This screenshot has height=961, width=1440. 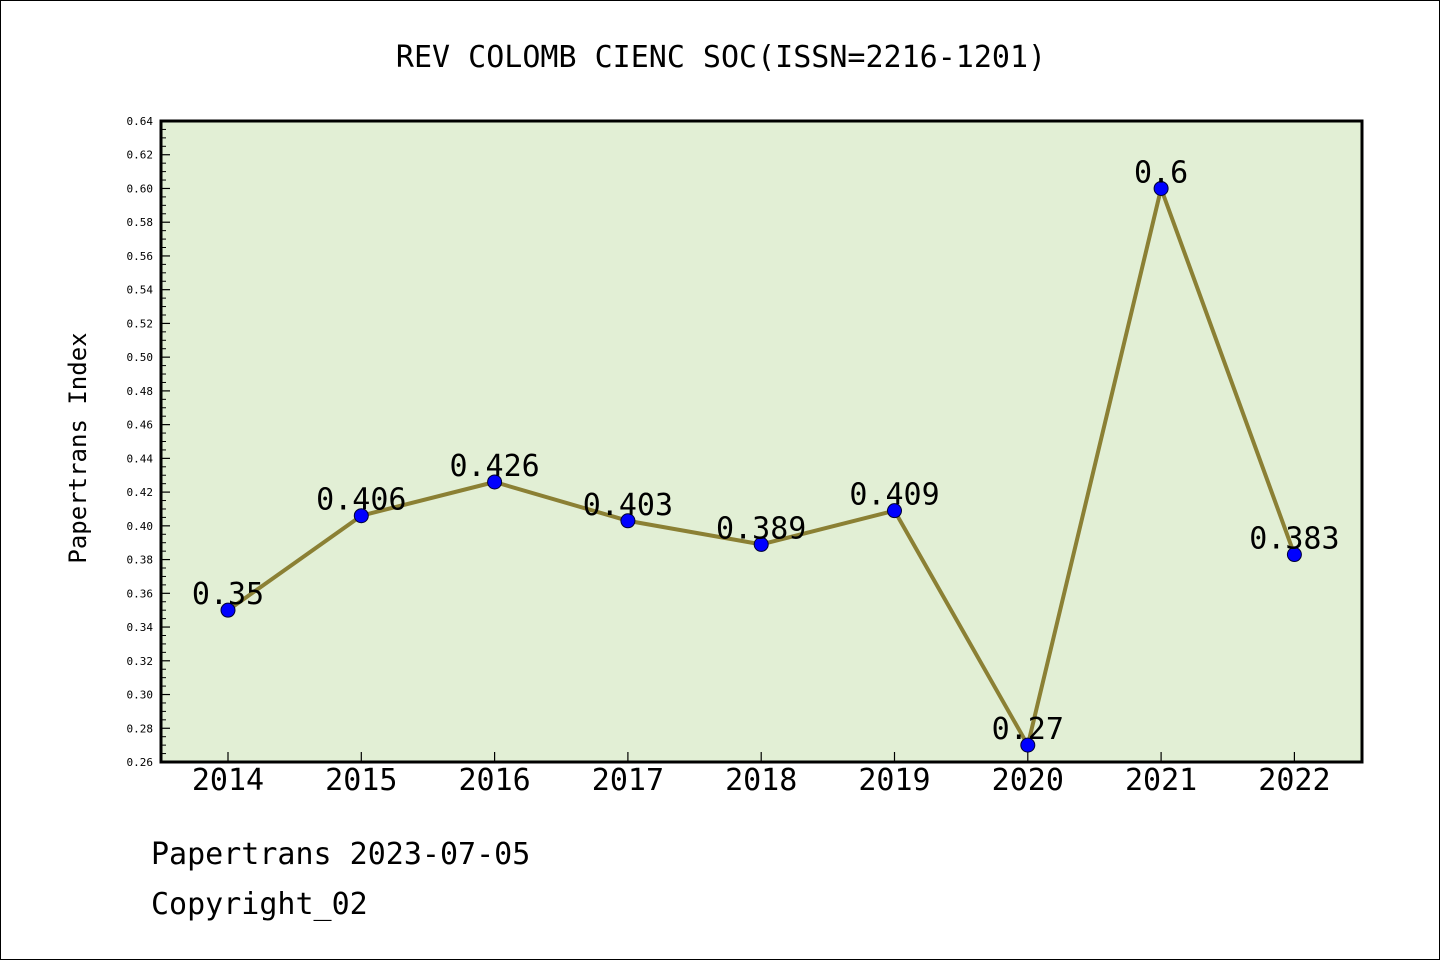 What do you see at coordinates (140, 762) in the screenshot?
I see `y-tick-label: 0.26` at bounding box center [140, 762].